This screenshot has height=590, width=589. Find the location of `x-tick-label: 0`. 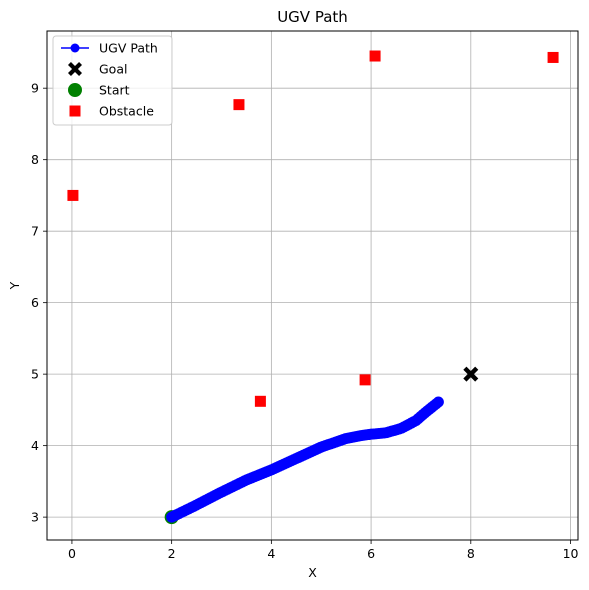

x-tick-label: 0 is located at coordinates (72, 553).